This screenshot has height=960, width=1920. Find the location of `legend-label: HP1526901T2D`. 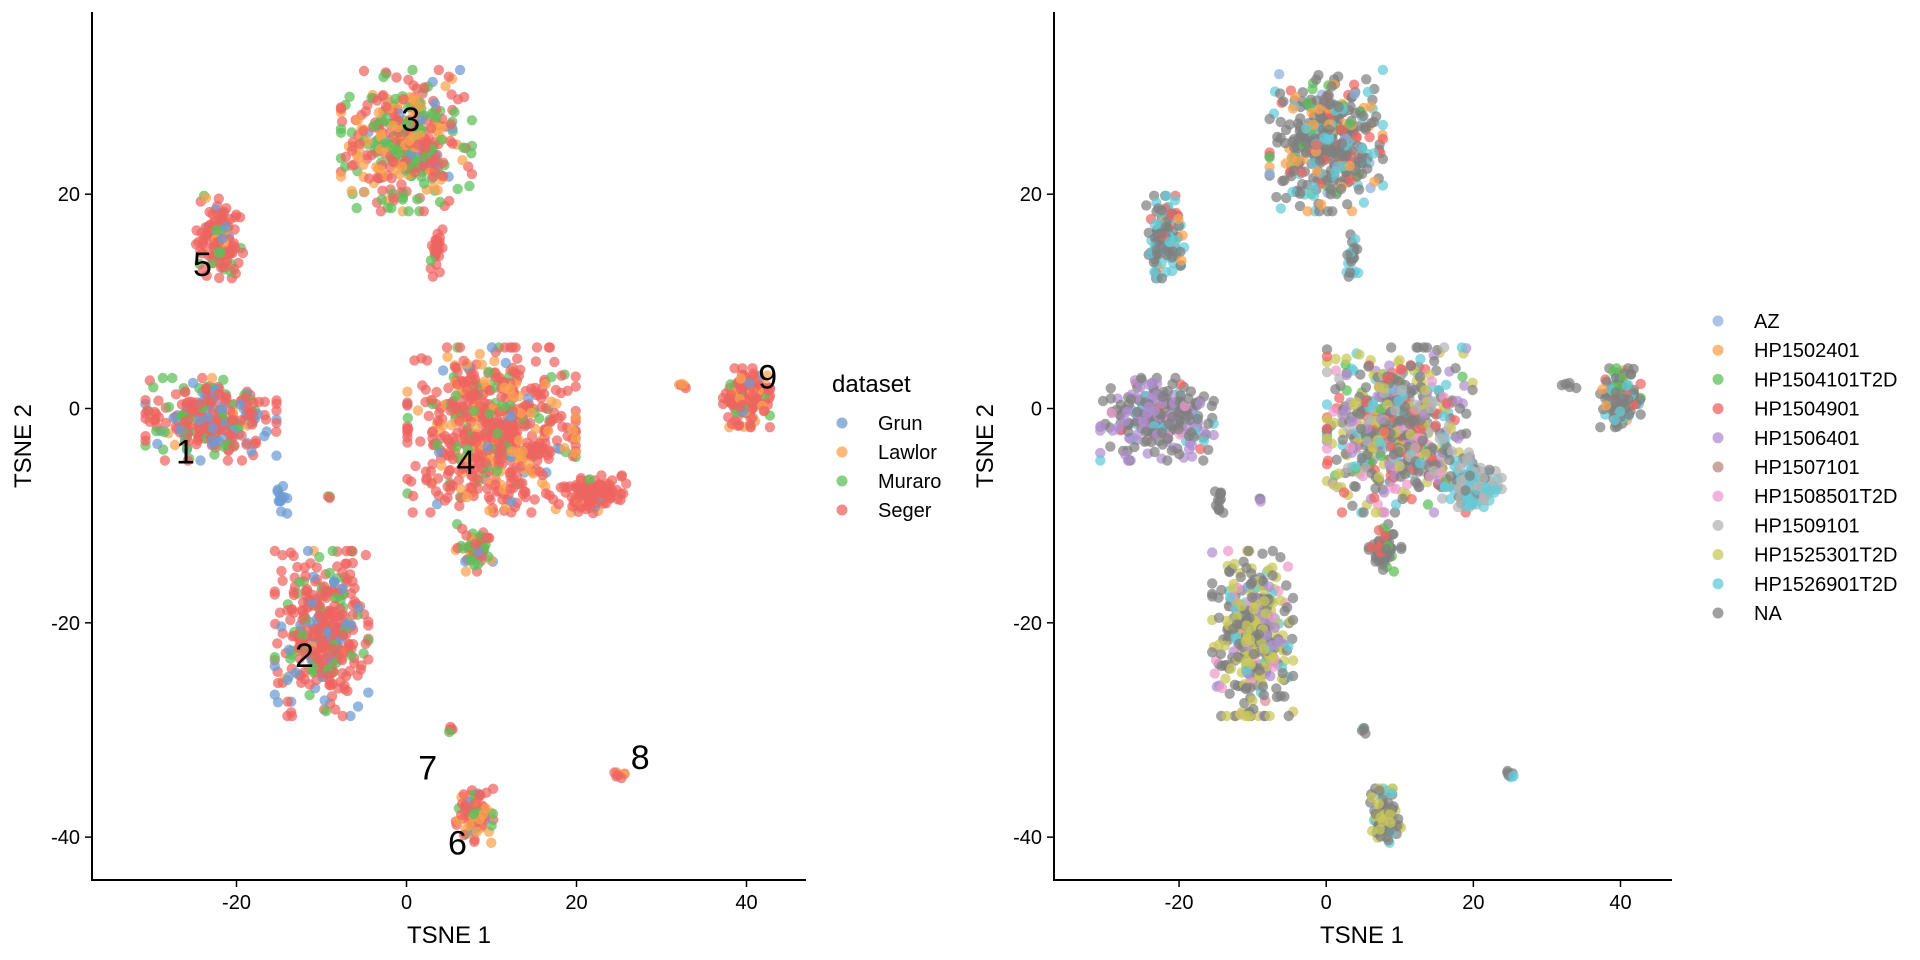

legend-label: HP1526901T2D is located at coordinates (1825, 585).